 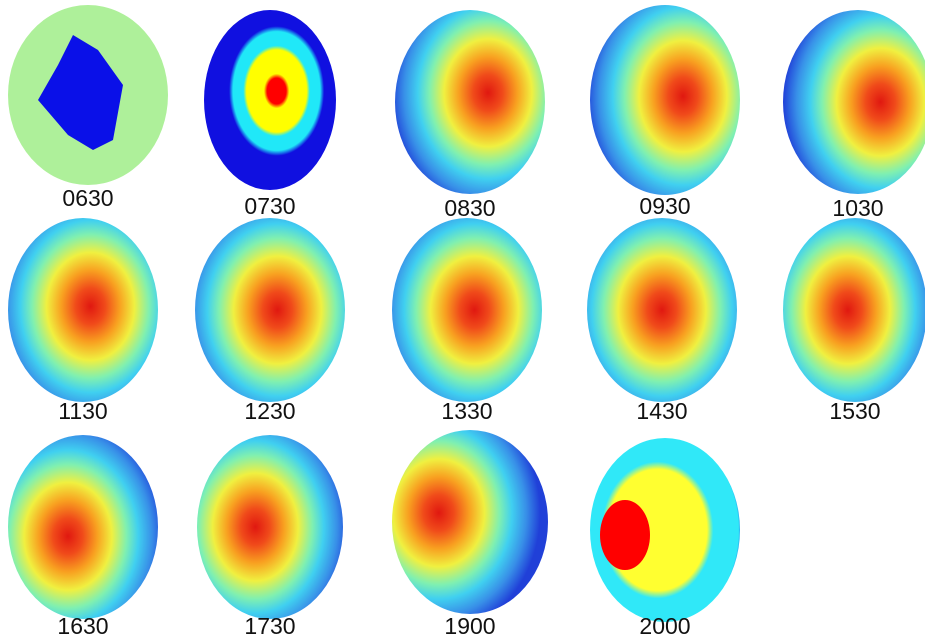 I want to click on panel: 1900, so click(x=470, y=534).